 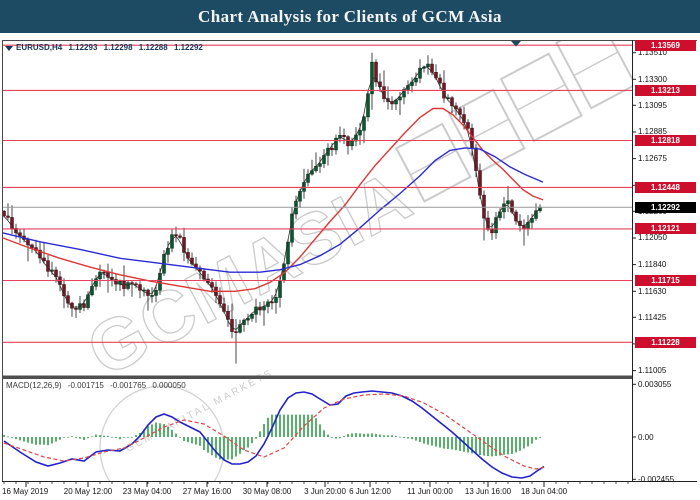 What do you see at coordinates (652, 79) in the screenshot?
I see `price-tick-label: 1.13300` at bounding box center [652, 79].